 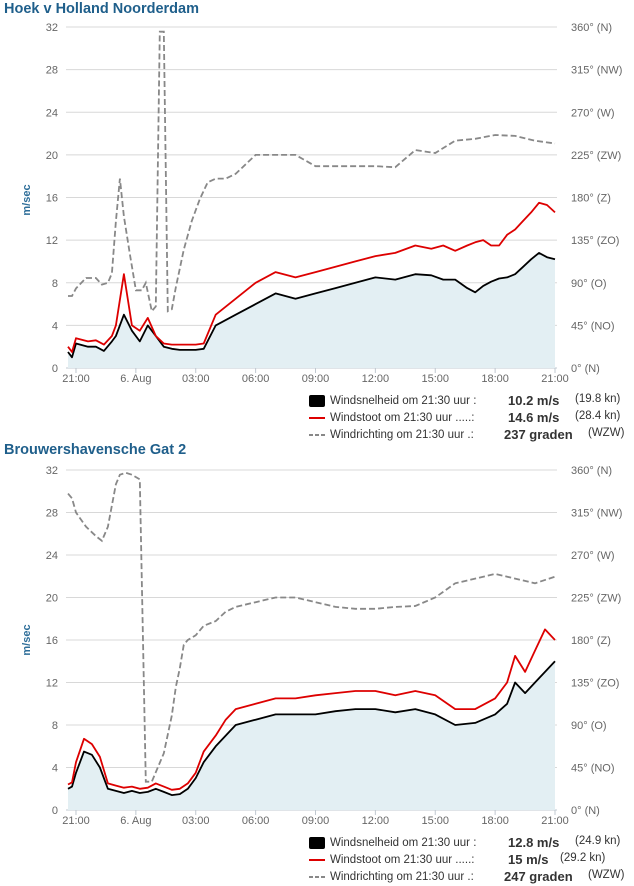 What do you see at coordinates (101, 9) in the screenshot?
I see `station-title-hoek: Hoek v Holland Noorderdam` at bounding box center [101, 9].